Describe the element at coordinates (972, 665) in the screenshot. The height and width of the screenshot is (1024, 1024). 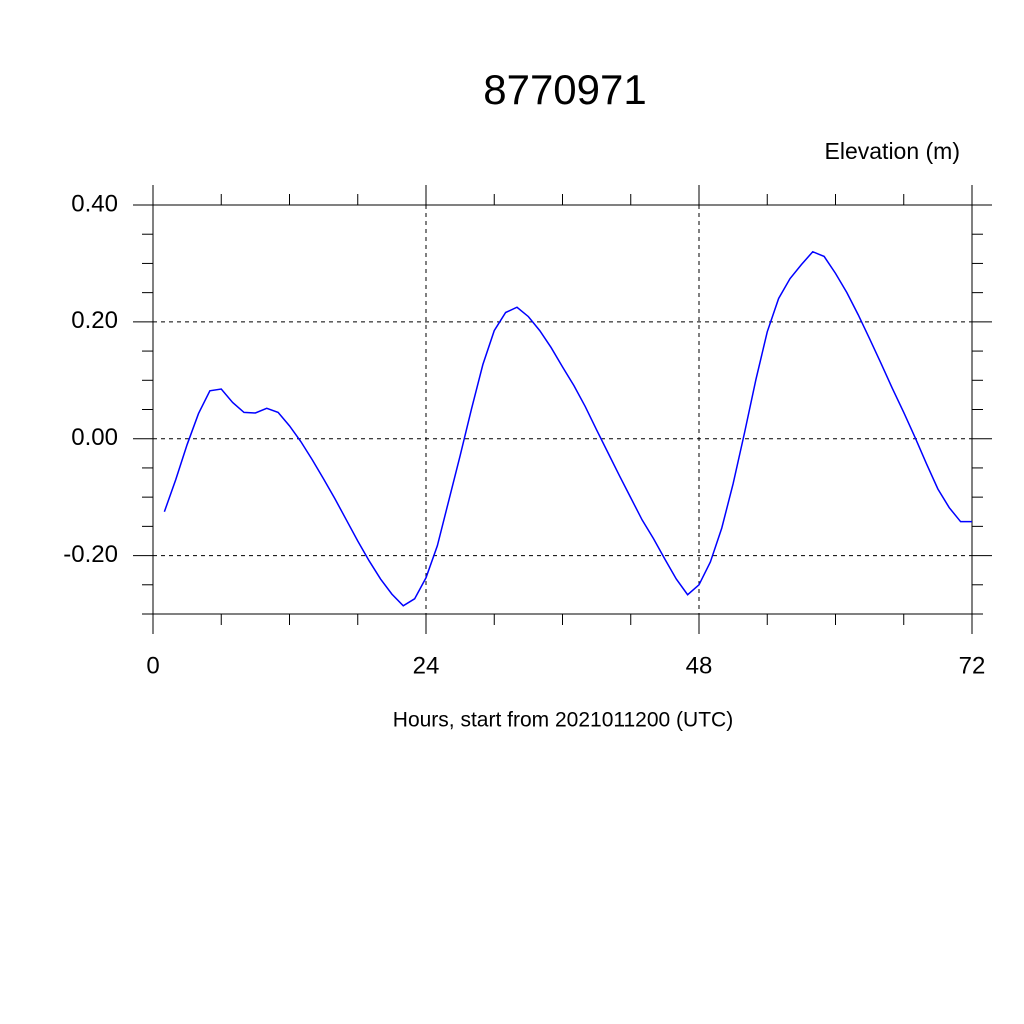
I see `x-tick-label: 72` at that location.